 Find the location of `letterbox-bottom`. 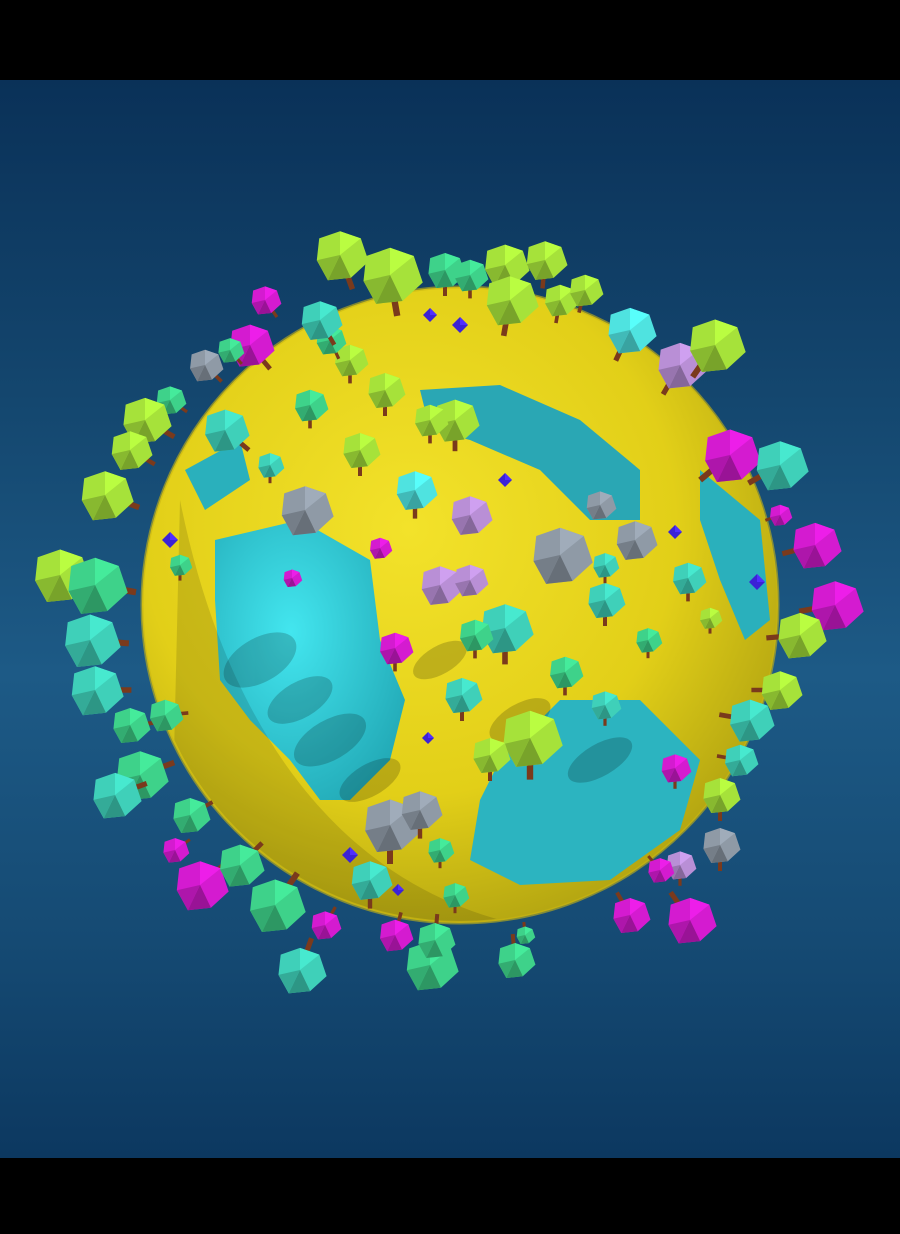

letterbox-bottom is located at coordinates (450, 1196).